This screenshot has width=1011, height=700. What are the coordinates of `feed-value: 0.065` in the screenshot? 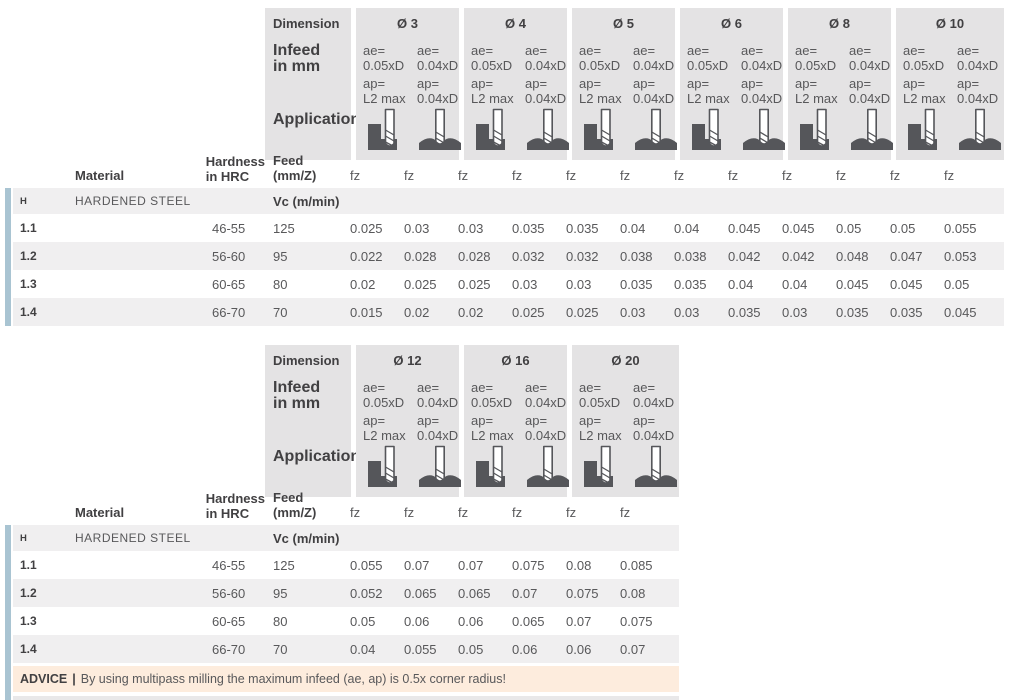 It's located at (420, 593).